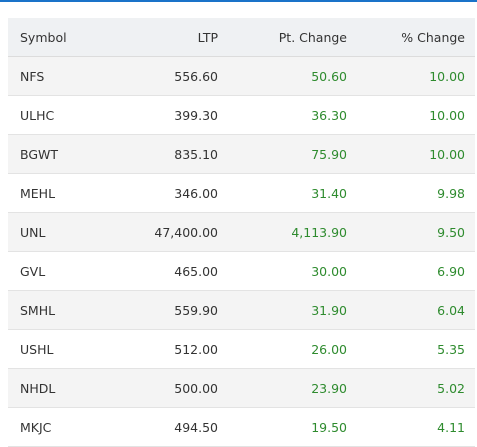 Image resolution: width=477 pixels, height=447 pixels. I want to click on table-row: USHL 512.00 26.00 5.35, so click(241, 349).